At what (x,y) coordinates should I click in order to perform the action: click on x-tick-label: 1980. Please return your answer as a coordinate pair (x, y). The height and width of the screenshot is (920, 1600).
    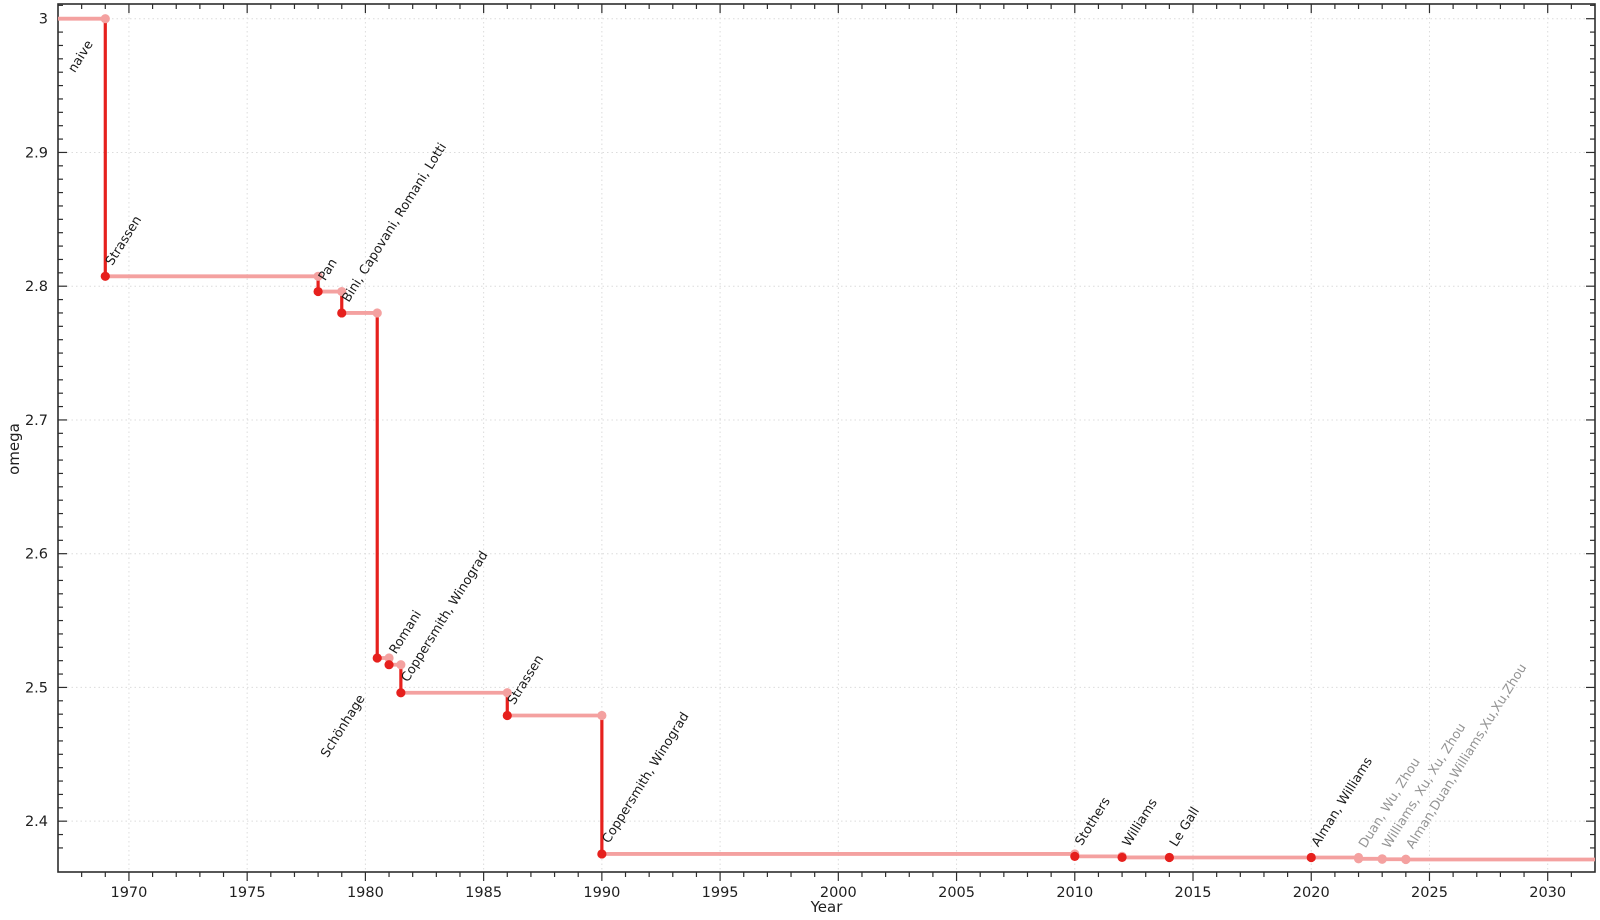
    Looking at the image, I should click on (365, 893).